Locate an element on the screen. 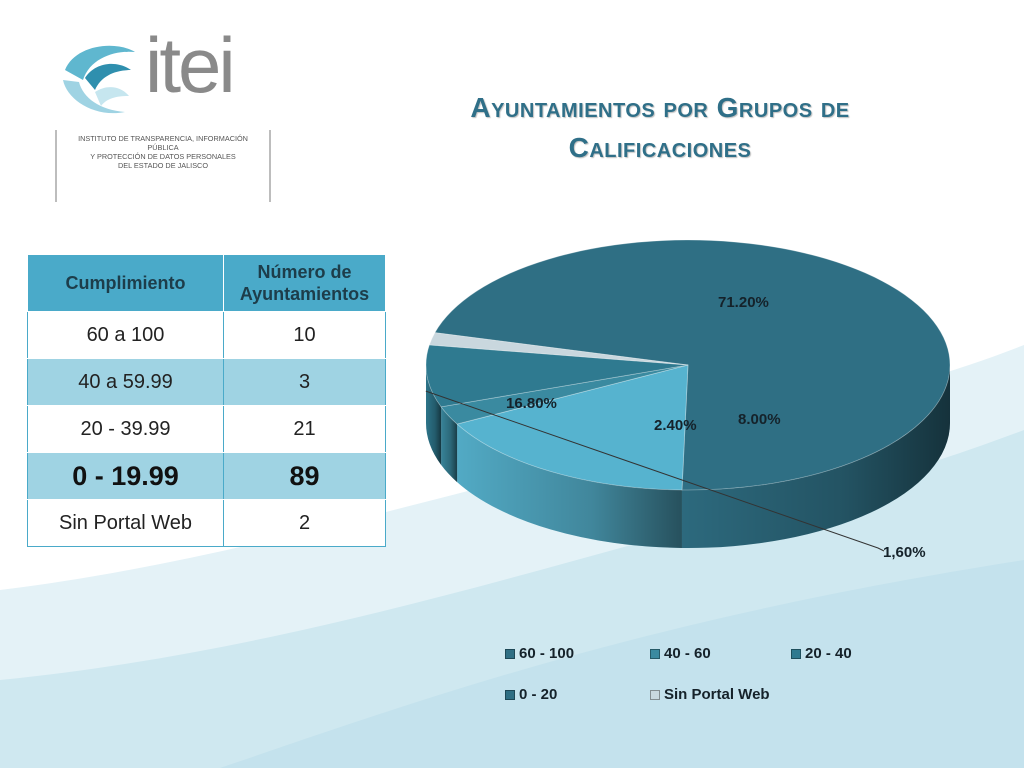 The width and height of the screenshot is (1024, 768). table-cell-range: 0 - 19.99 is located at coordinates (125, 476).